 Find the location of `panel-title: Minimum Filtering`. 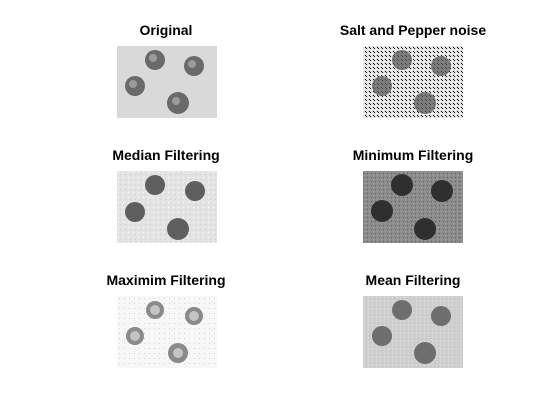

panel-title: Minimum Filtering is located at coordinates (413, 155).